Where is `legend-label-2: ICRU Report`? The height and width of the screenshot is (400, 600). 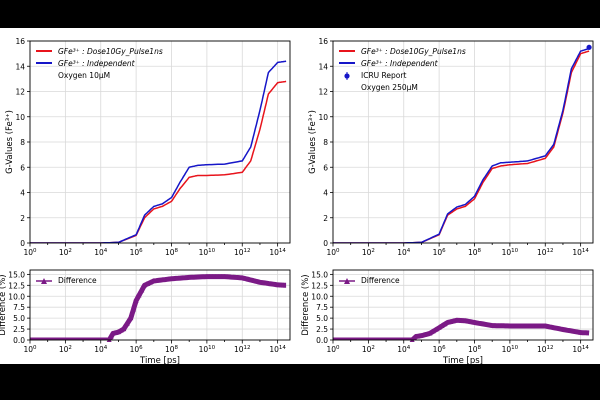
legend-label-2: ICRU Report is located at coordinates (383, 75).